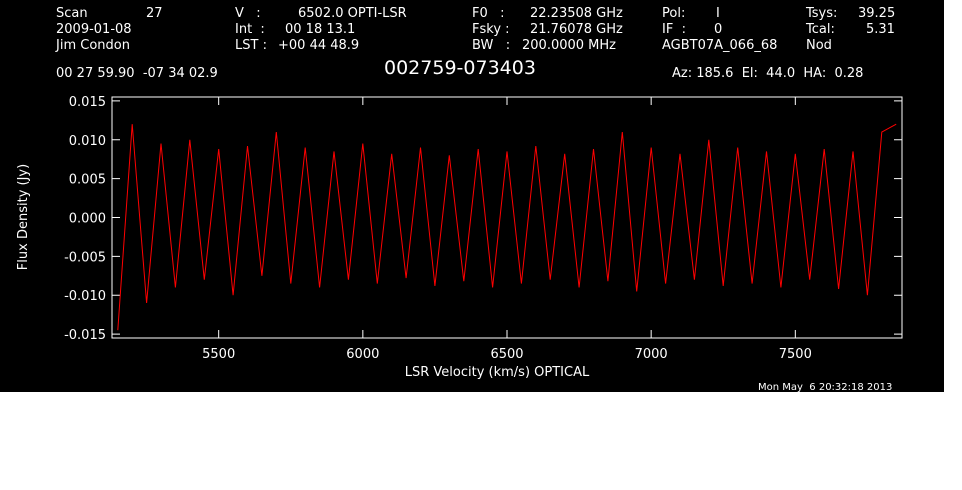  Describe the element at coordinates (674, 29) in the screenshot. I see `if-label: IF :` at that location.